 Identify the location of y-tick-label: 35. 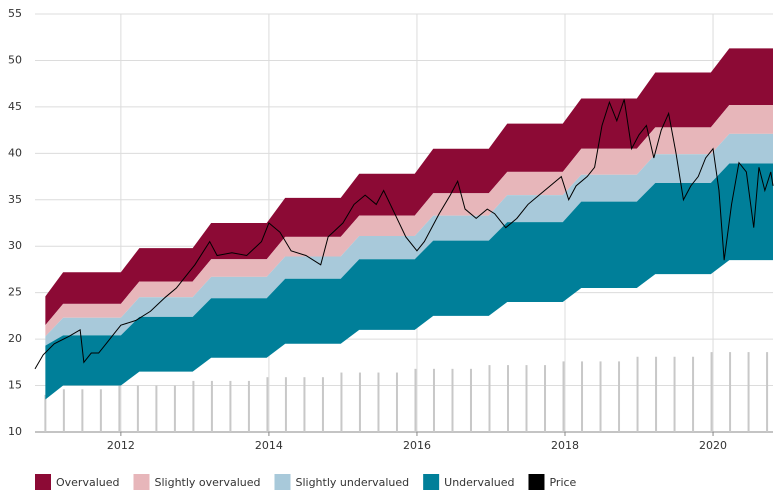
(15, 199).